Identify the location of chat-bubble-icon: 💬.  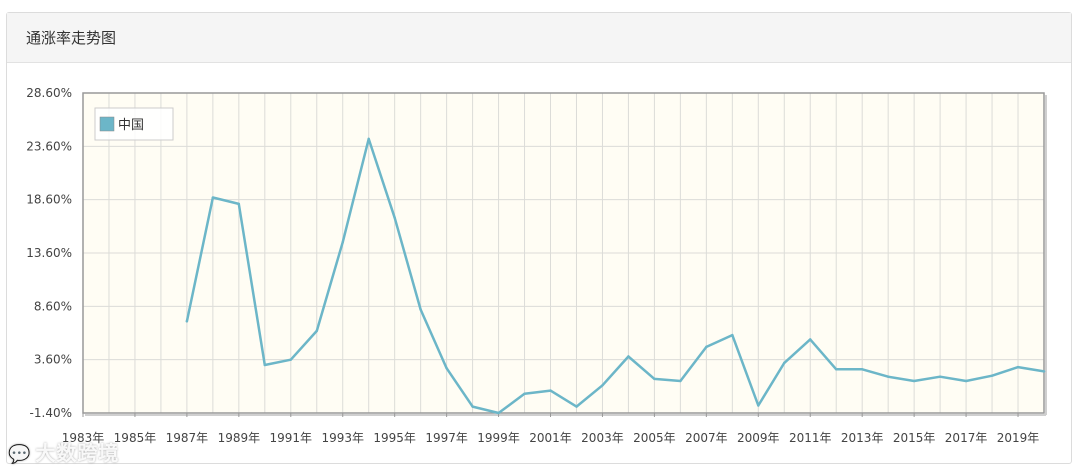
(20, 454).